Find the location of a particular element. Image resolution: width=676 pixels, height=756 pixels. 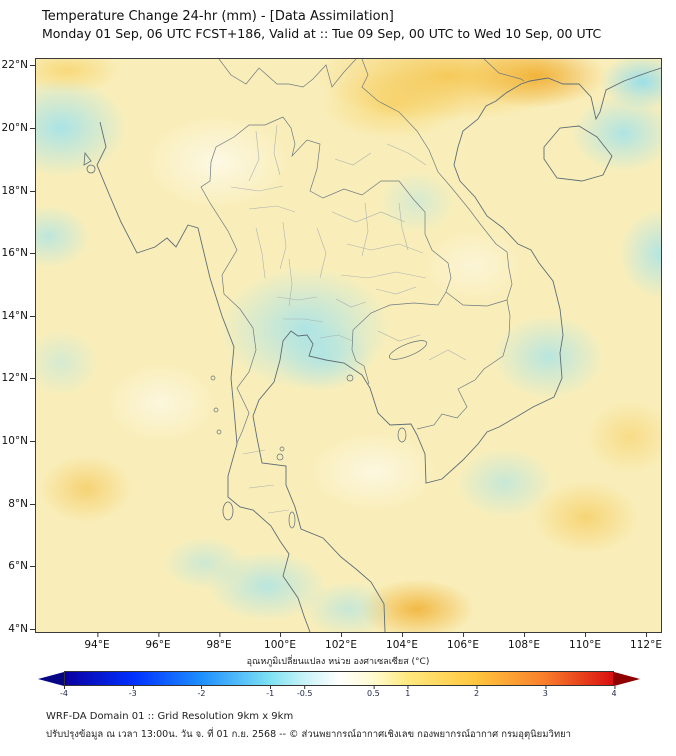

lat-tick-label: 4°N is located at coordinates (21, 629).